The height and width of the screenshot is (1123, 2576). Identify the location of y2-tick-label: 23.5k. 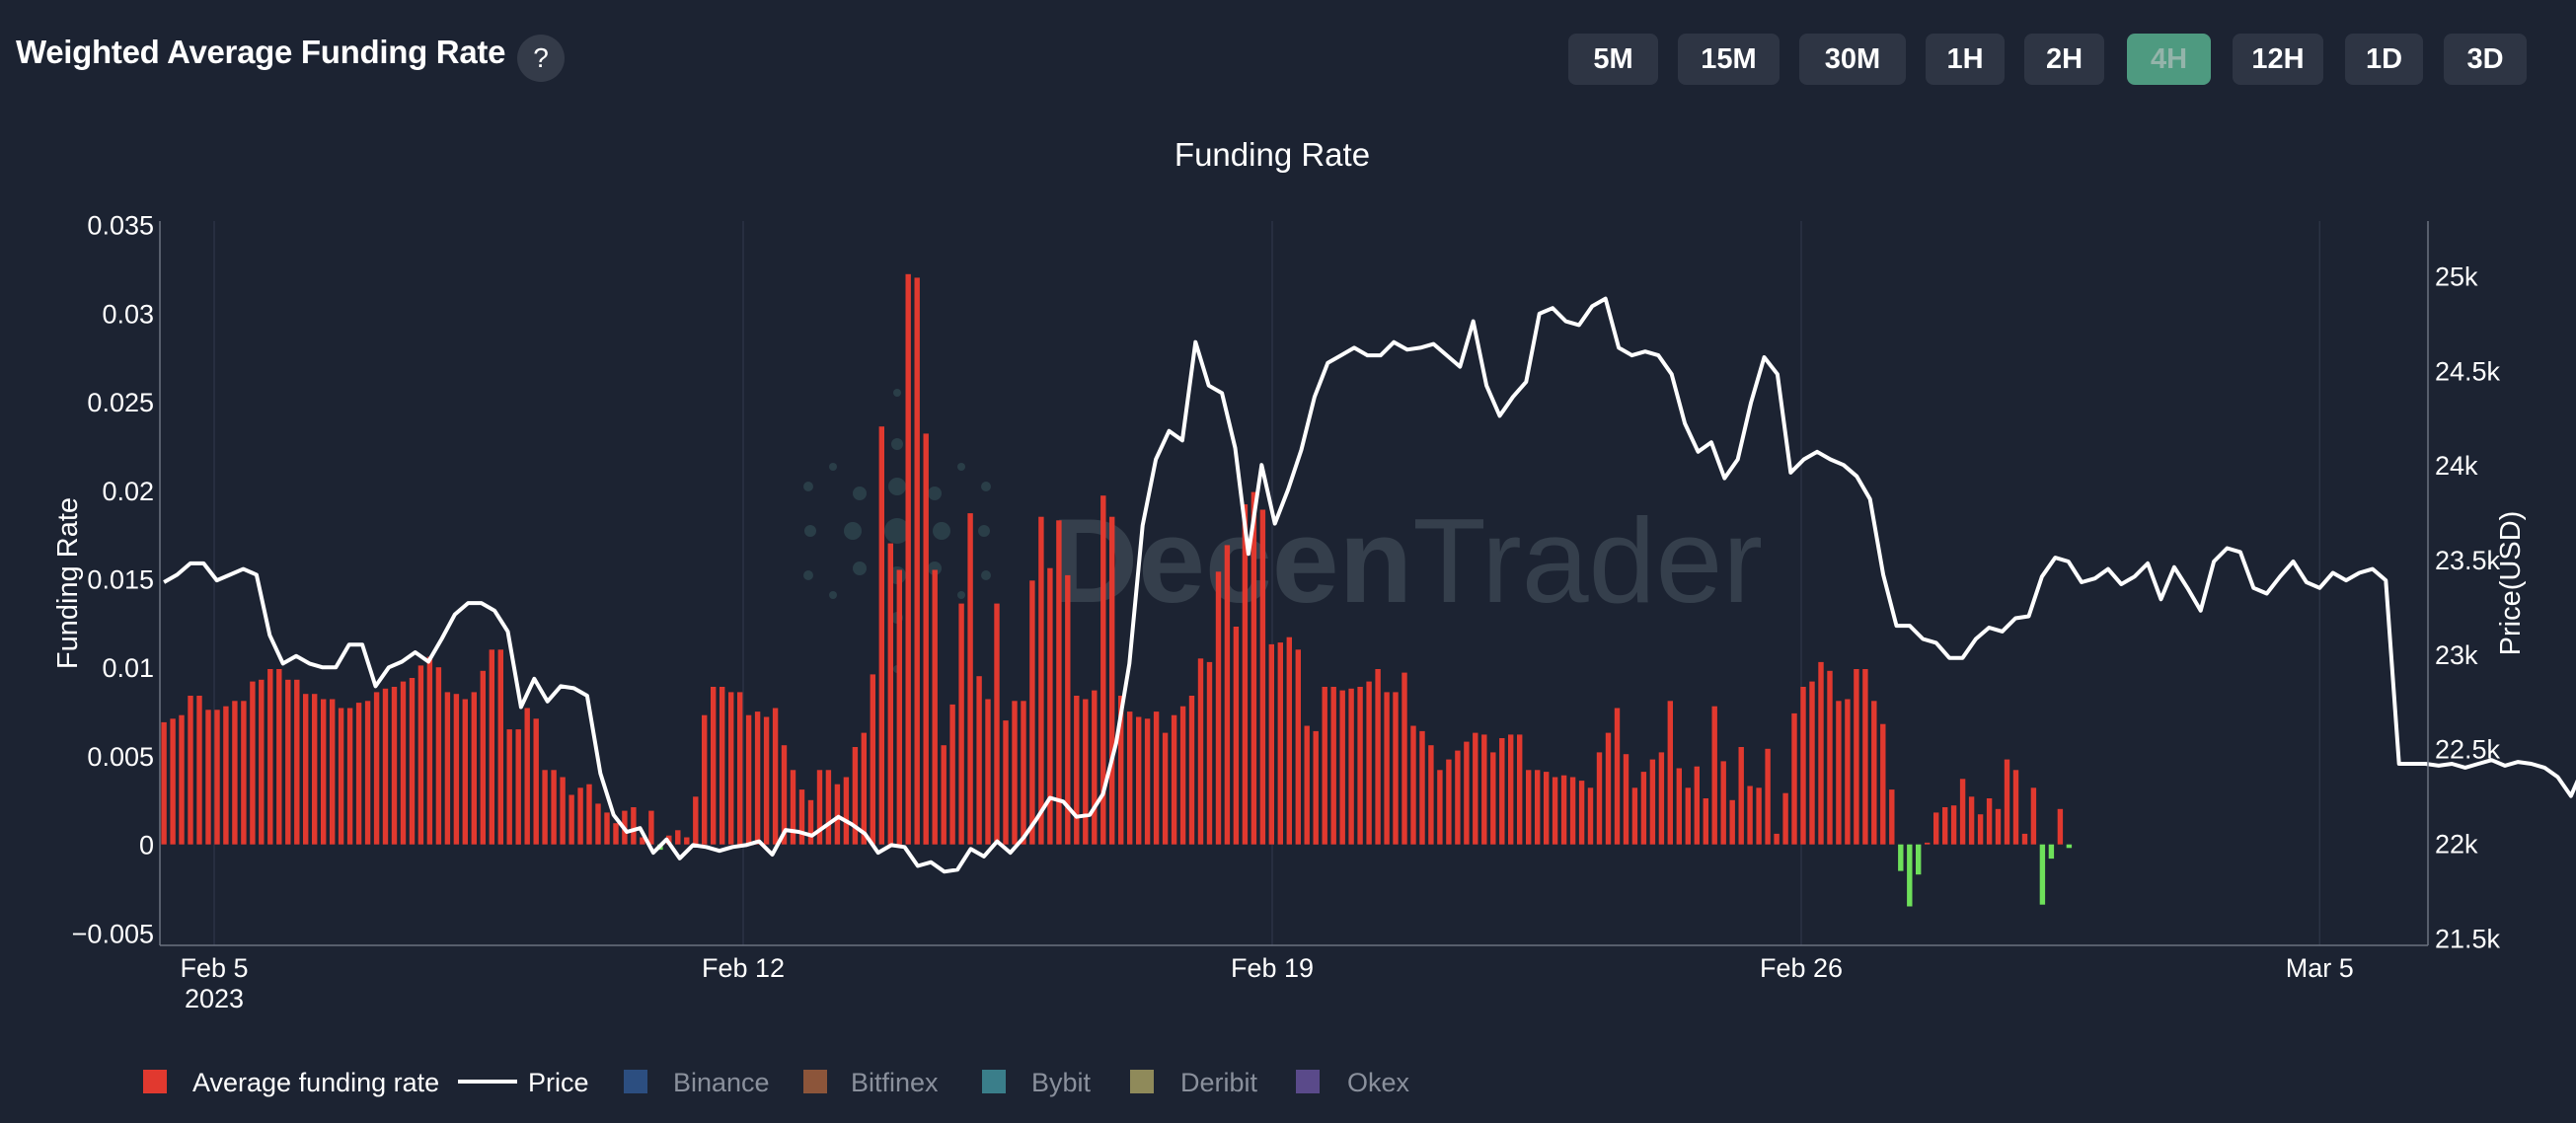
(2468, 560).